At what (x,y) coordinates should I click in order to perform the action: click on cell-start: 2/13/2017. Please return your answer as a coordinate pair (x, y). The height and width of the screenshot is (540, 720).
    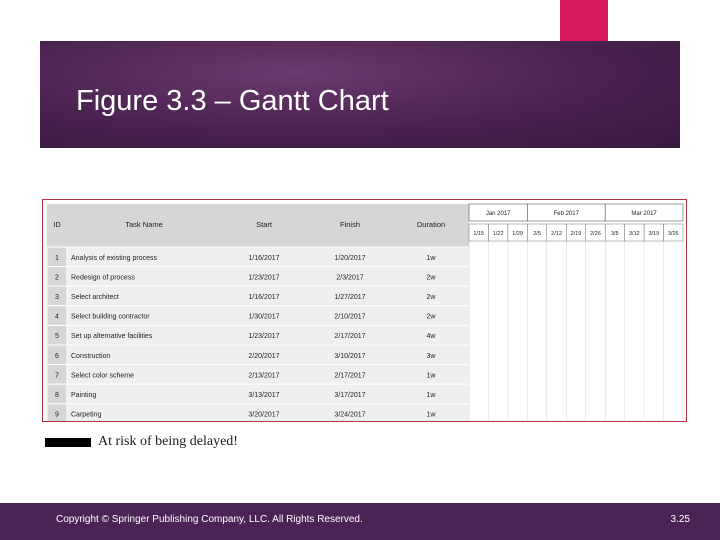
    Looking at the image, I should click on (263, 375).